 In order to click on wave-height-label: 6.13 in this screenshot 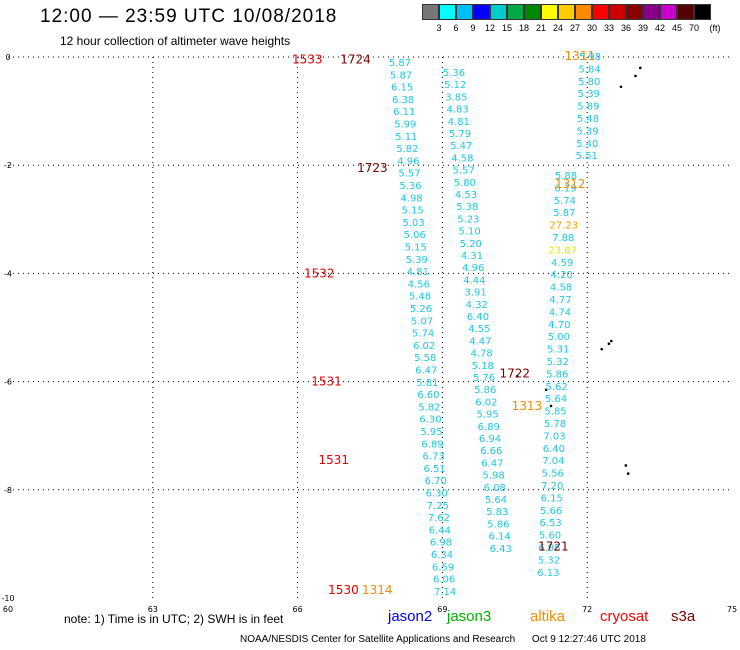, I will do `click(548, 573)`.